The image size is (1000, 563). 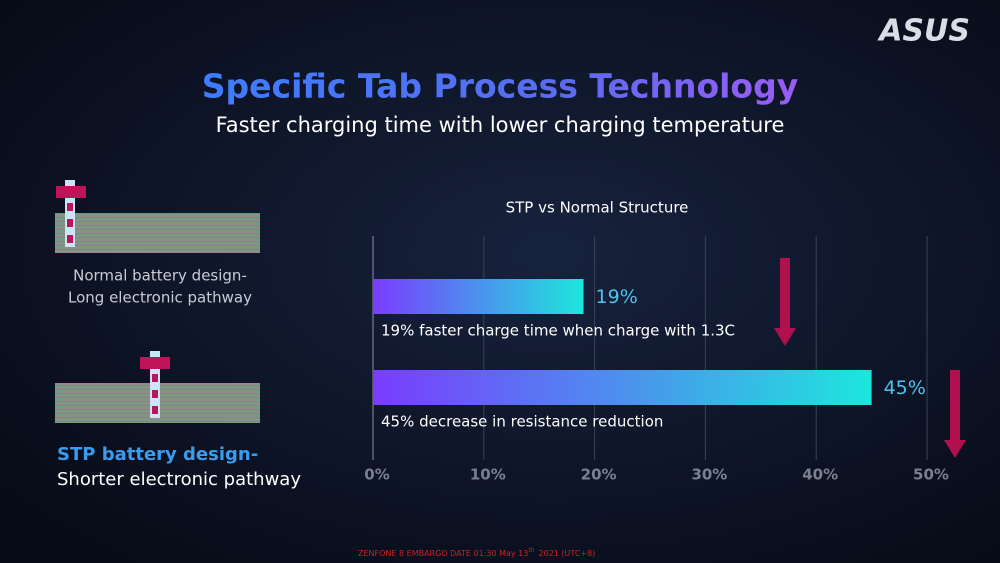 What do you see at coordinates (531, 550) in the screenshot?
I see `footer-text: th` at bounding box center [531, 550].